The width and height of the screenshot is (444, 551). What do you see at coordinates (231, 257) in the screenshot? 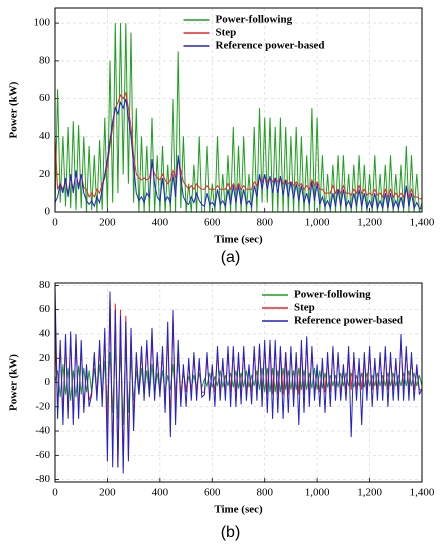
I see `caption: (a)` at bounding box center [231, 257].